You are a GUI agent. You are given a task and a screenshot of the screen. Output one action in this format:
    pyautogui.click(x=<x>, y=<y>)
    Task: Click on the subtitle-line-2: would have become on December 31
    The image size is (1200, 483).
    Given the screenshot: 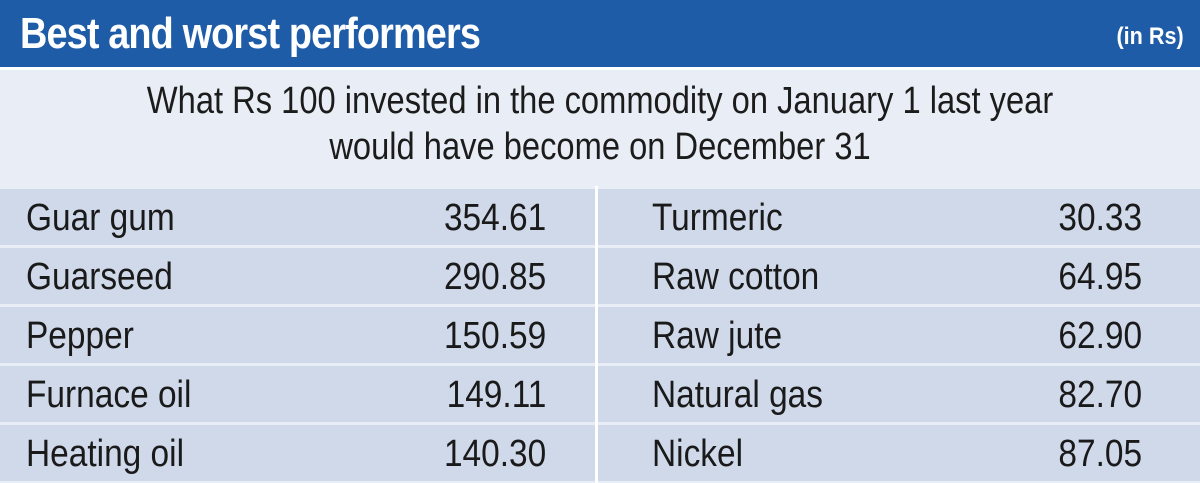 What is the action you would take?
    pyautogui.click(x=600, y=147)
    